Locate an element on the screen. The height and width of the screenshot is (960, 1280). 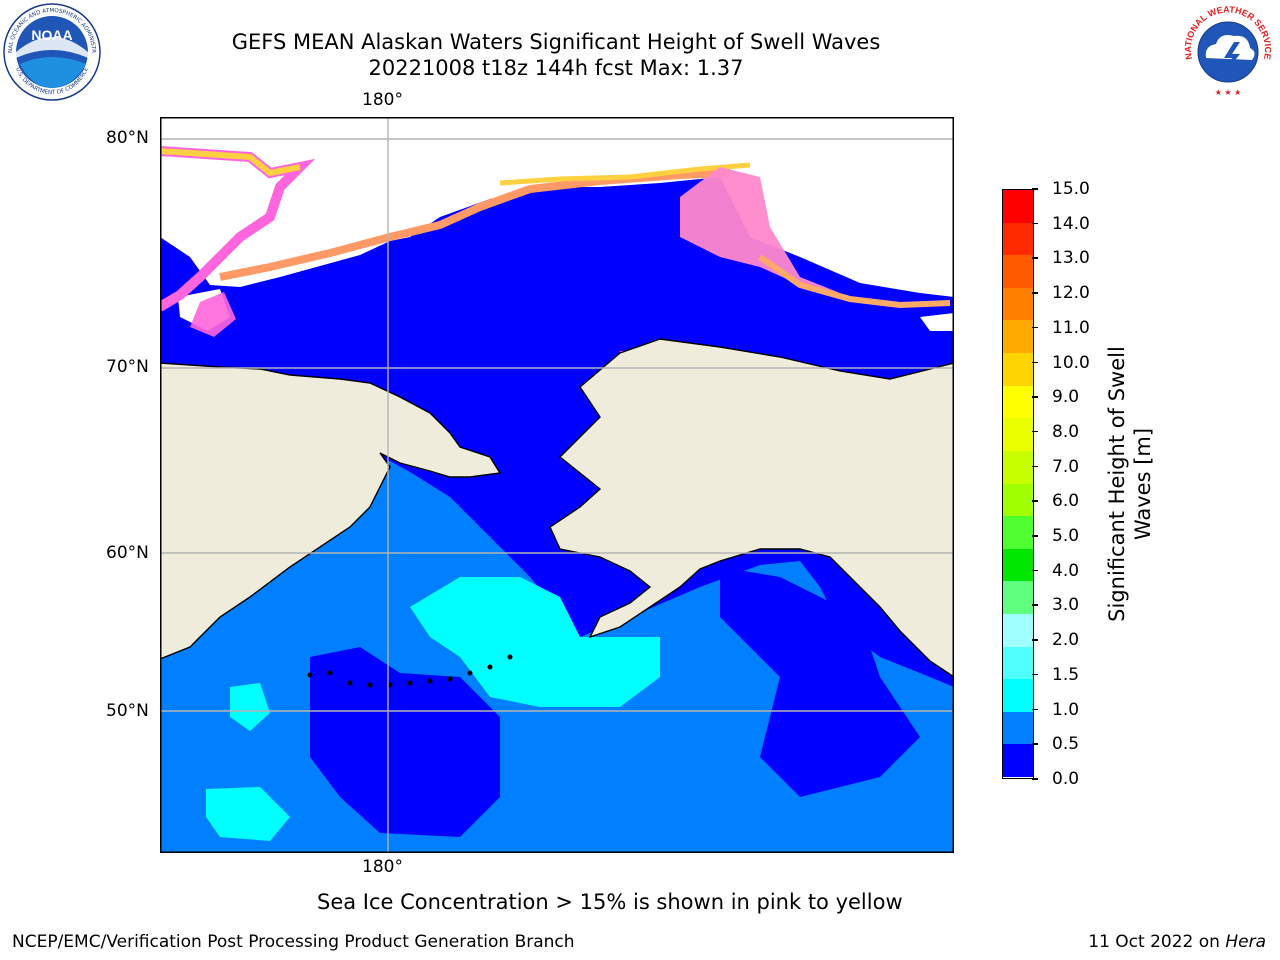
colorbar-tick-label: 15.0 is located at coordinates (1071, 189).